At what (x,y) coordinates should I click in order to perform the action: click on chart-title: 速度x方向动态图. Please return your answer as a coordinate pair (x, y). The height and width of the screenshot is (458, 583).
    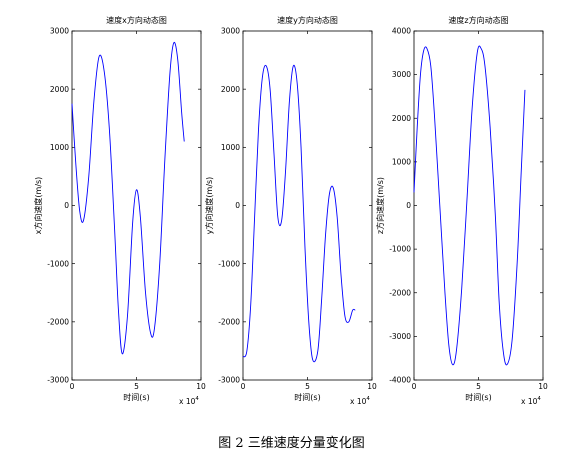
    Looking at the image, I should click on (136, 20).